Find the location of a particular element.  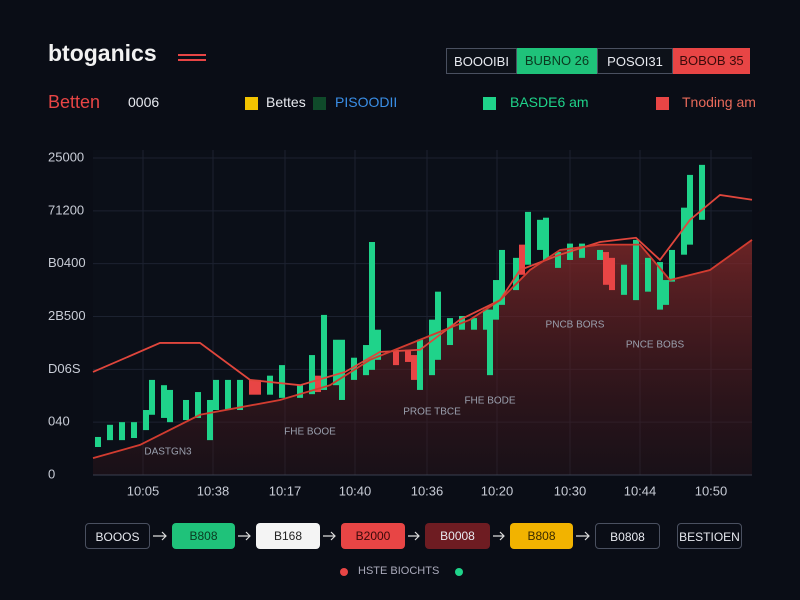

title-dash is located at coordinates (192, 55).